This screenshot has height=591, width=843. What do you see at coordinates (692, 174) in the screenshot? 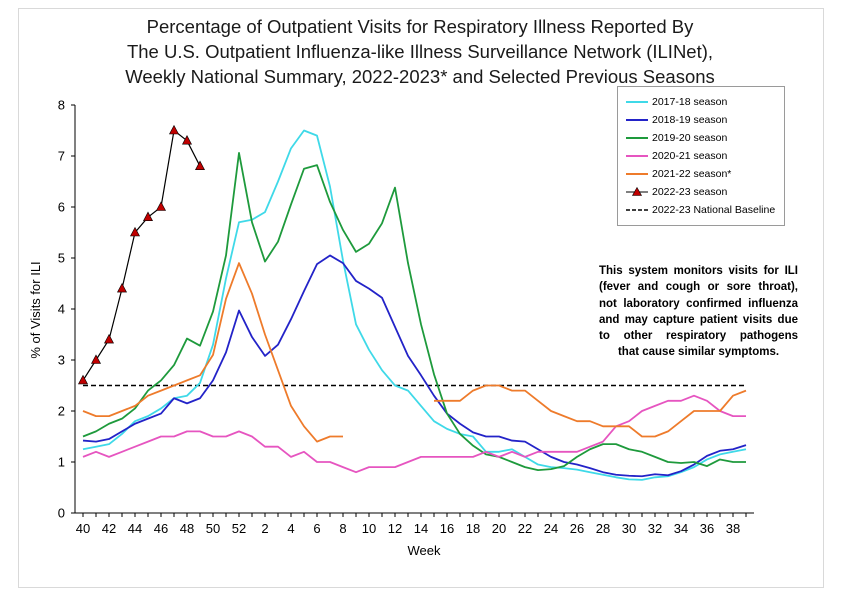
I see `legend-label: 2021-22 season*` at bounding box center [692, 174].